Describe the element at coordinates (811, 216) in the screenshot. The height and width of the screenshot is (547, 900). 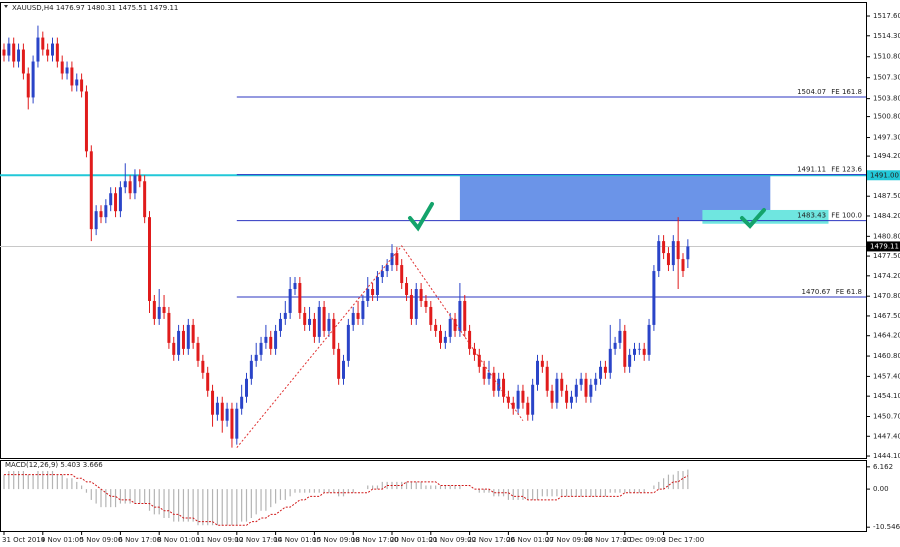
I see `fib-value: 1483.43` at that location.